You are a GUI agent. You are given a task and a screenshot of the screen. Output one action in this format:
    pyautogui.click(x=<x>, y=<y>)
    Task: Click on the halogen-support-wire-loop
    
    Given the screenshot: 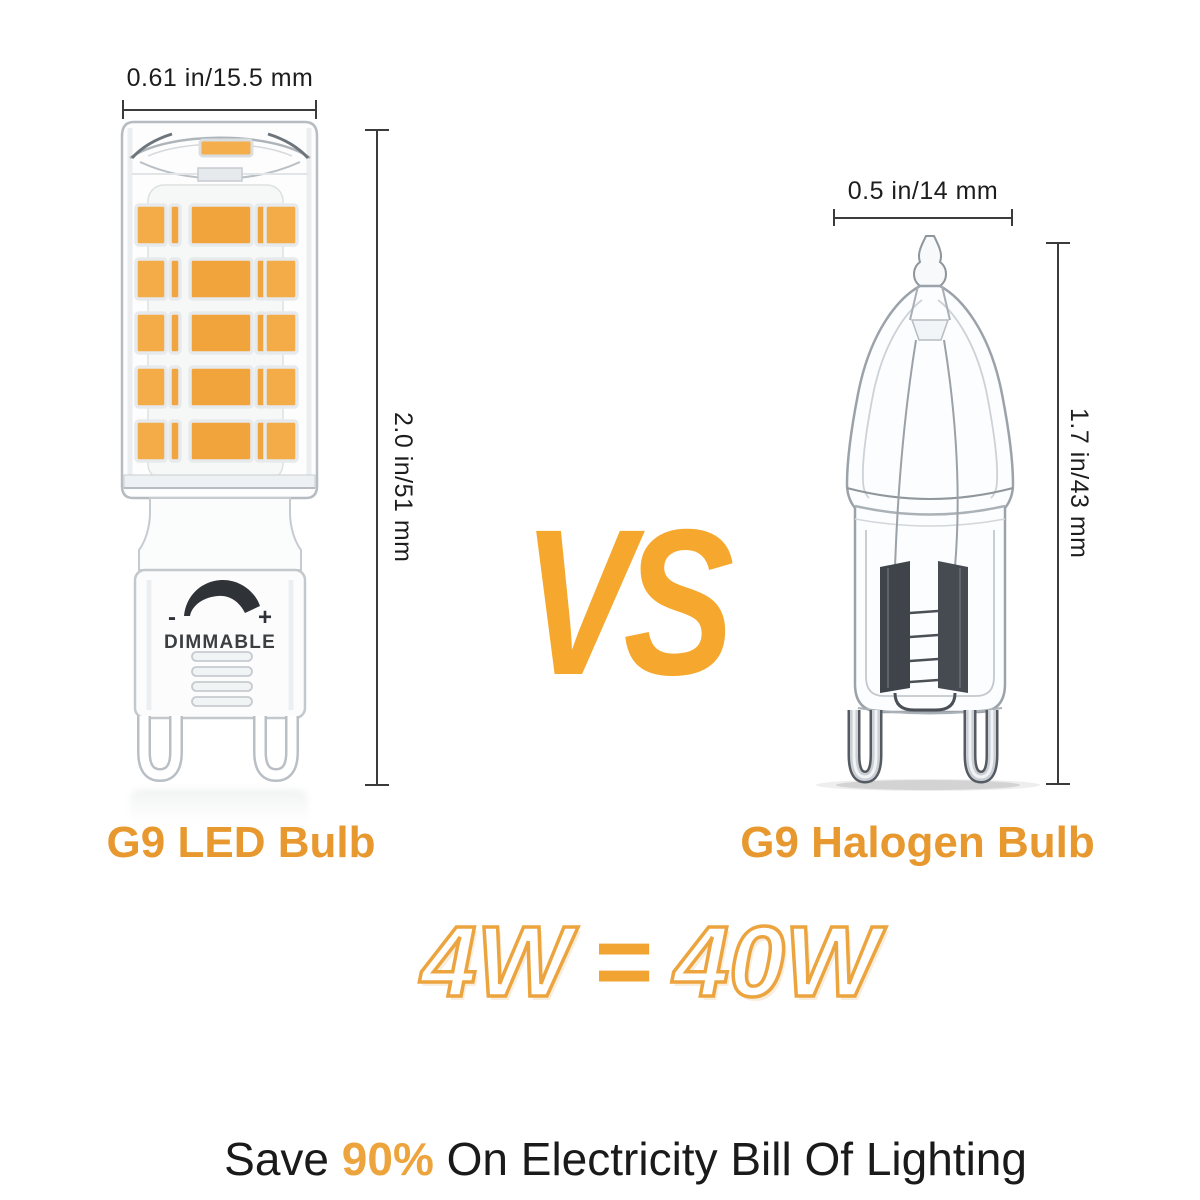 What is the action you would take?
    pyautogui.click(x=925, y=702)
    